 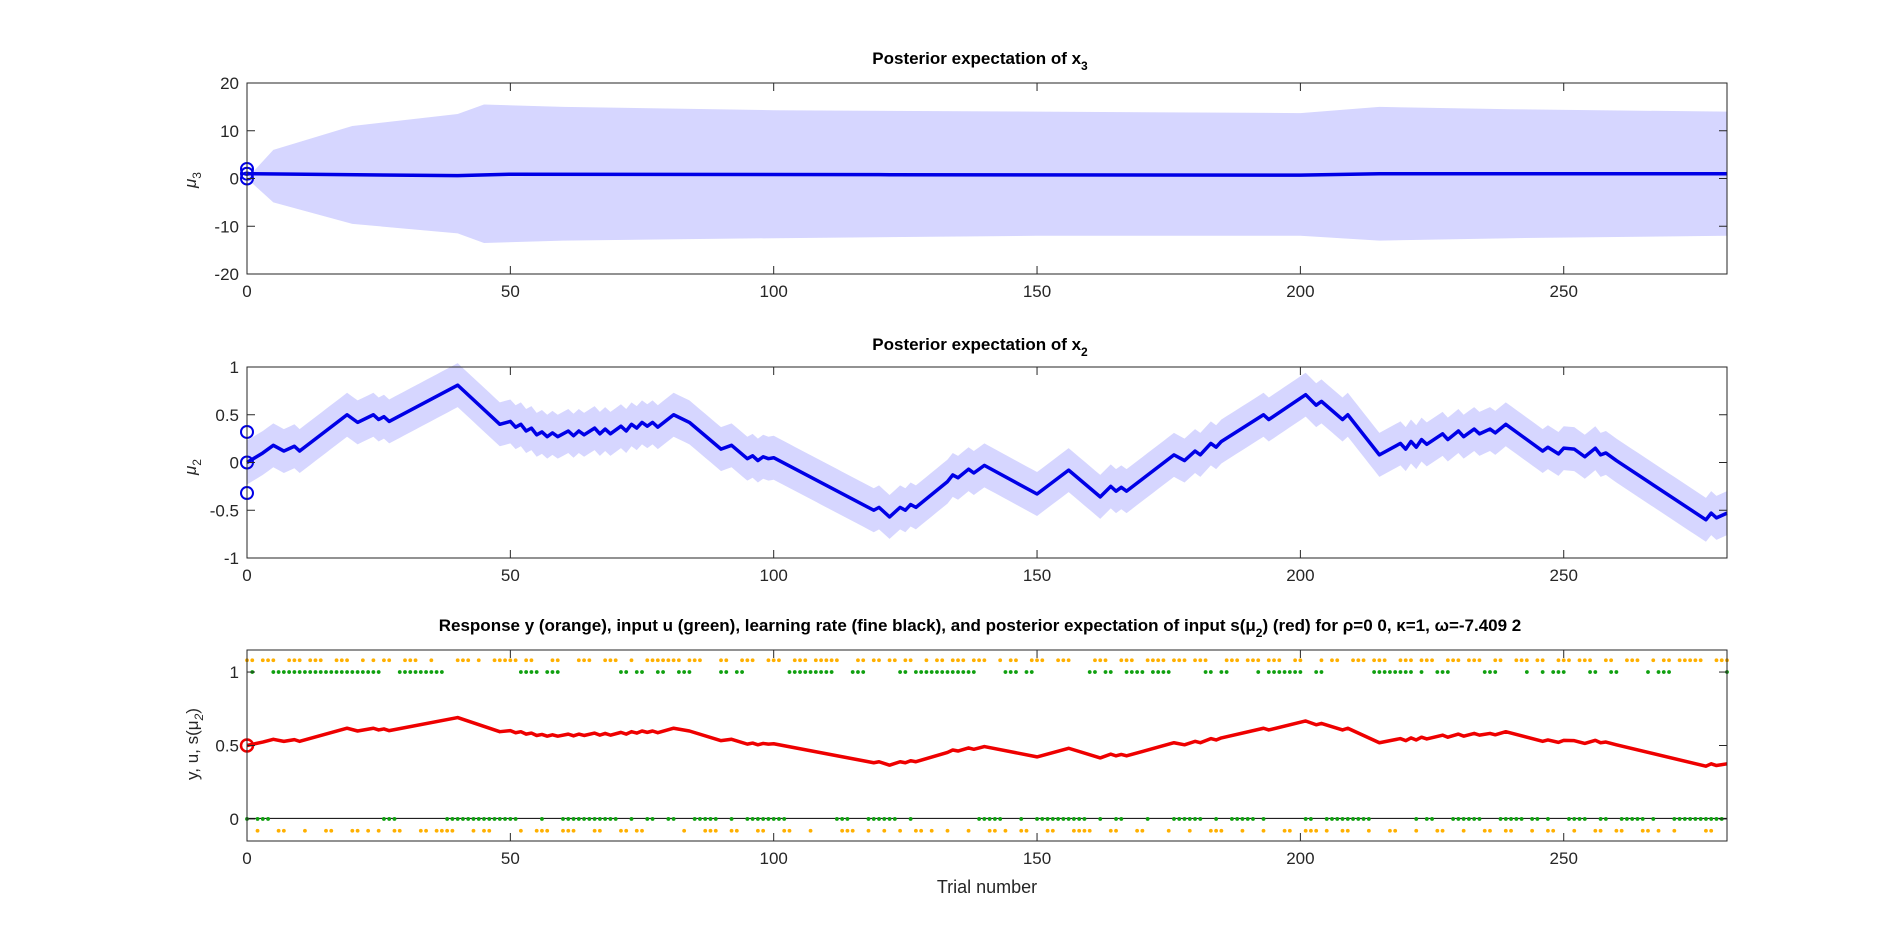 What do you see at coordinates (987, 887) in the screenshot?
I see `panel-responses-xlabel: Trial number` at bounding box center [987, 887].